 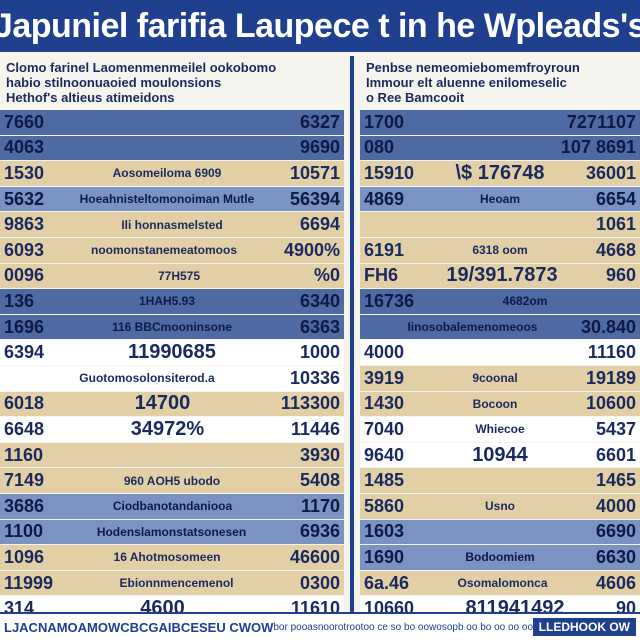 What do you see at coordinates (314, 198) in the screenshot?
I see `table-cell-c3: 56394` at bounding box center [314, 198].